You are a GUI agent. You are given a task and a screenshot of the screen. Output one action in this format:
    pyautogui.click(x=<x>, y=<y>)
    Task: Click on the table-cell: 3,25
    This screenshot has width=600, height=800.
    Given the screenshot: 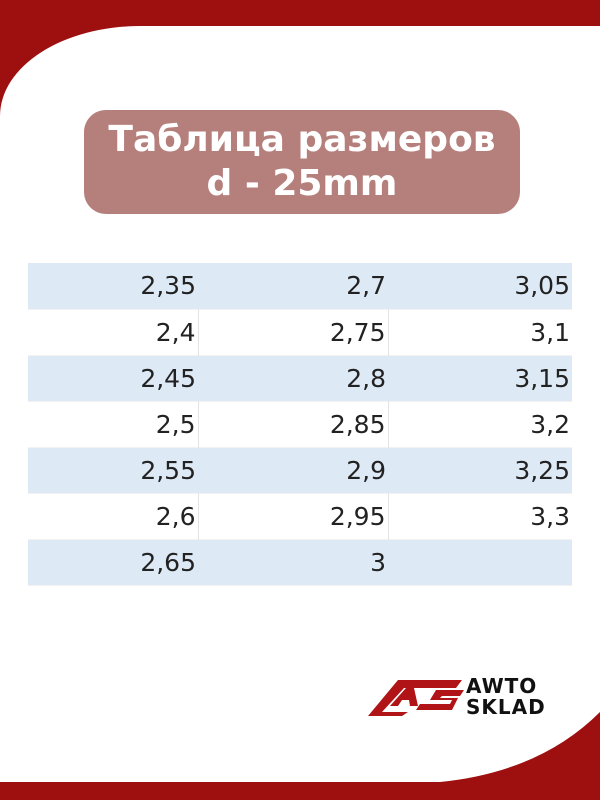 What is the action you would take?
    pyautogui.click(x=480, y=470)
    